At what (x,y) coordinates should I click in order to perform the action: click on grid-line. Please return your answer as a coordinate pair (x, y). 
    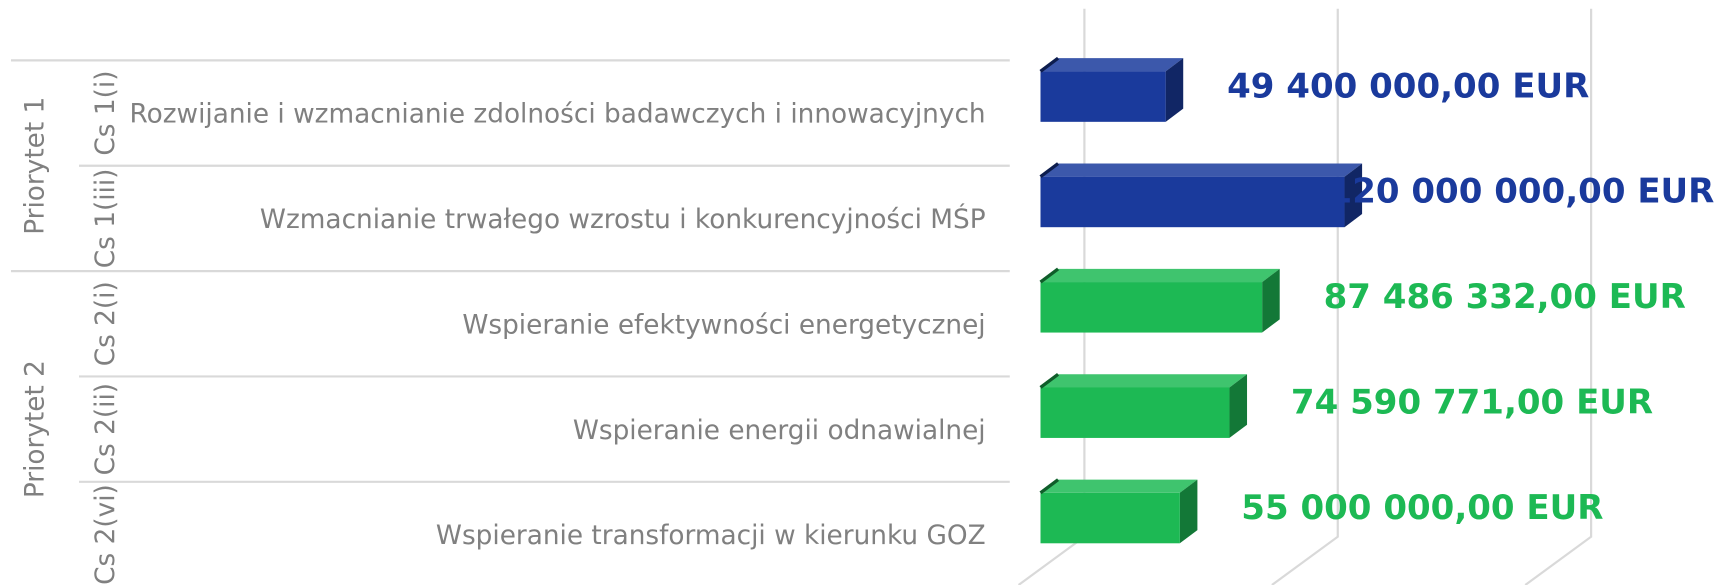
    Looking at the image, I should click on (1558, 296).